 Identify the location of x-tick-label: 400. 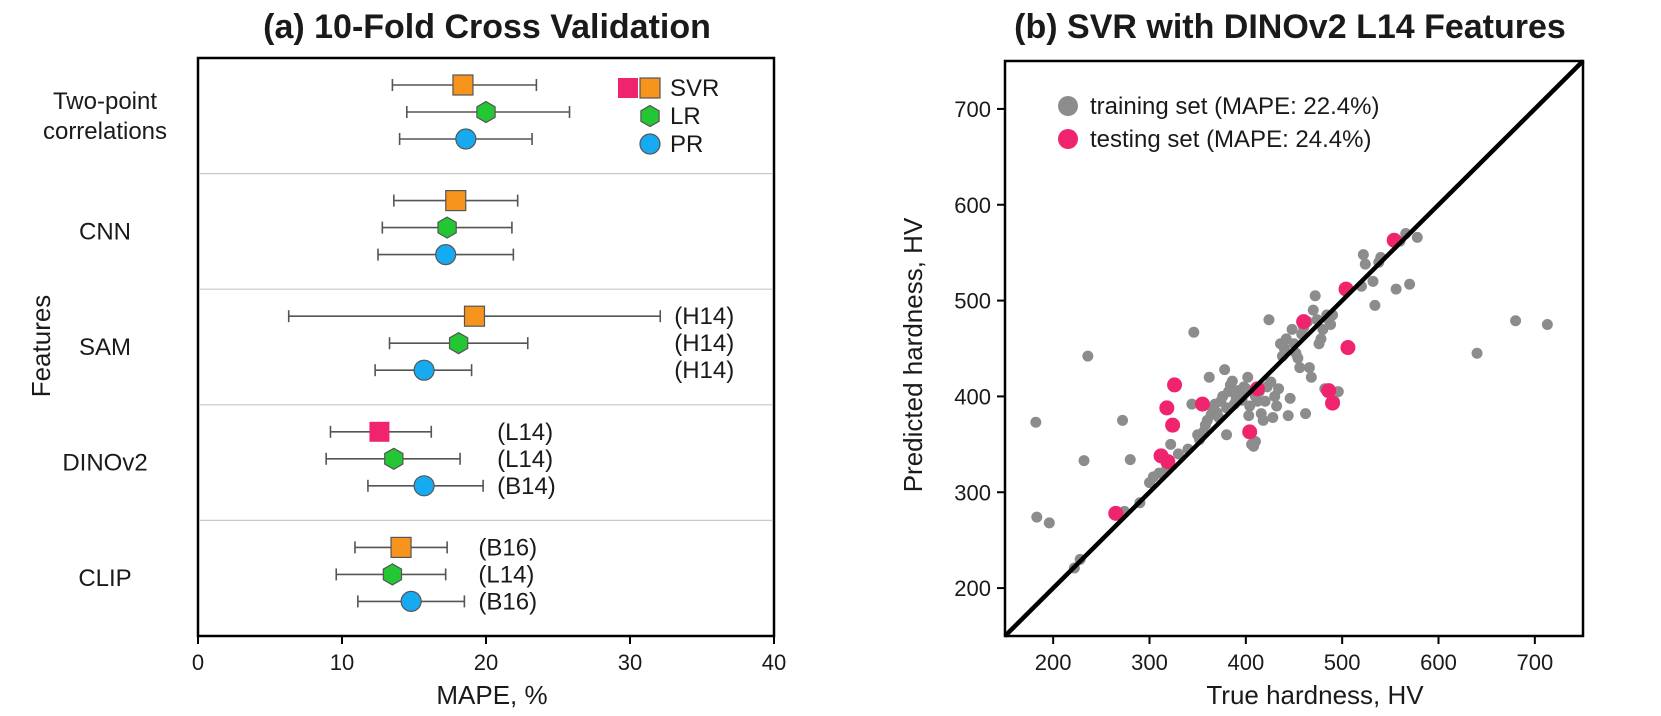
(1245, 662).